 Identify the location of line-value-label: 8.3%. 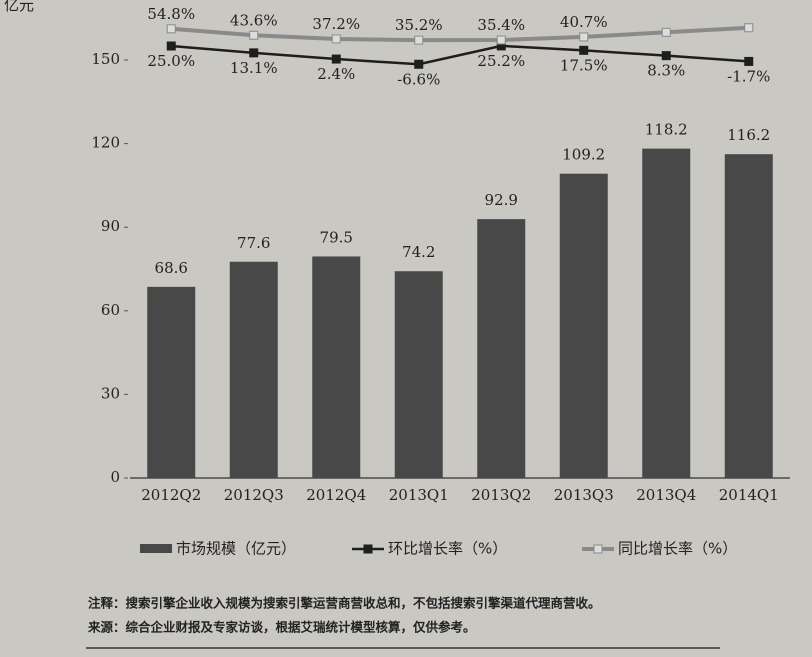
(666, 71).